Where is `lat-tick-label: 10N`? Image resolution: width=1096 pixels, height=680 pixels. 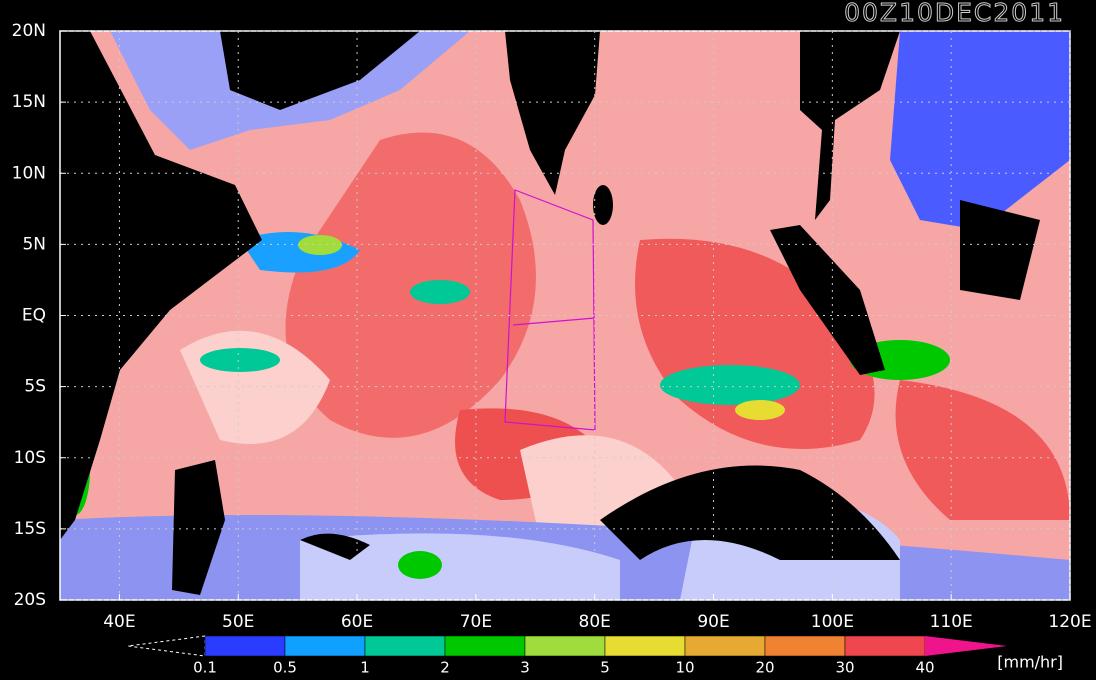 lat-tick-label: 10N is located at coordinates (29, 173).